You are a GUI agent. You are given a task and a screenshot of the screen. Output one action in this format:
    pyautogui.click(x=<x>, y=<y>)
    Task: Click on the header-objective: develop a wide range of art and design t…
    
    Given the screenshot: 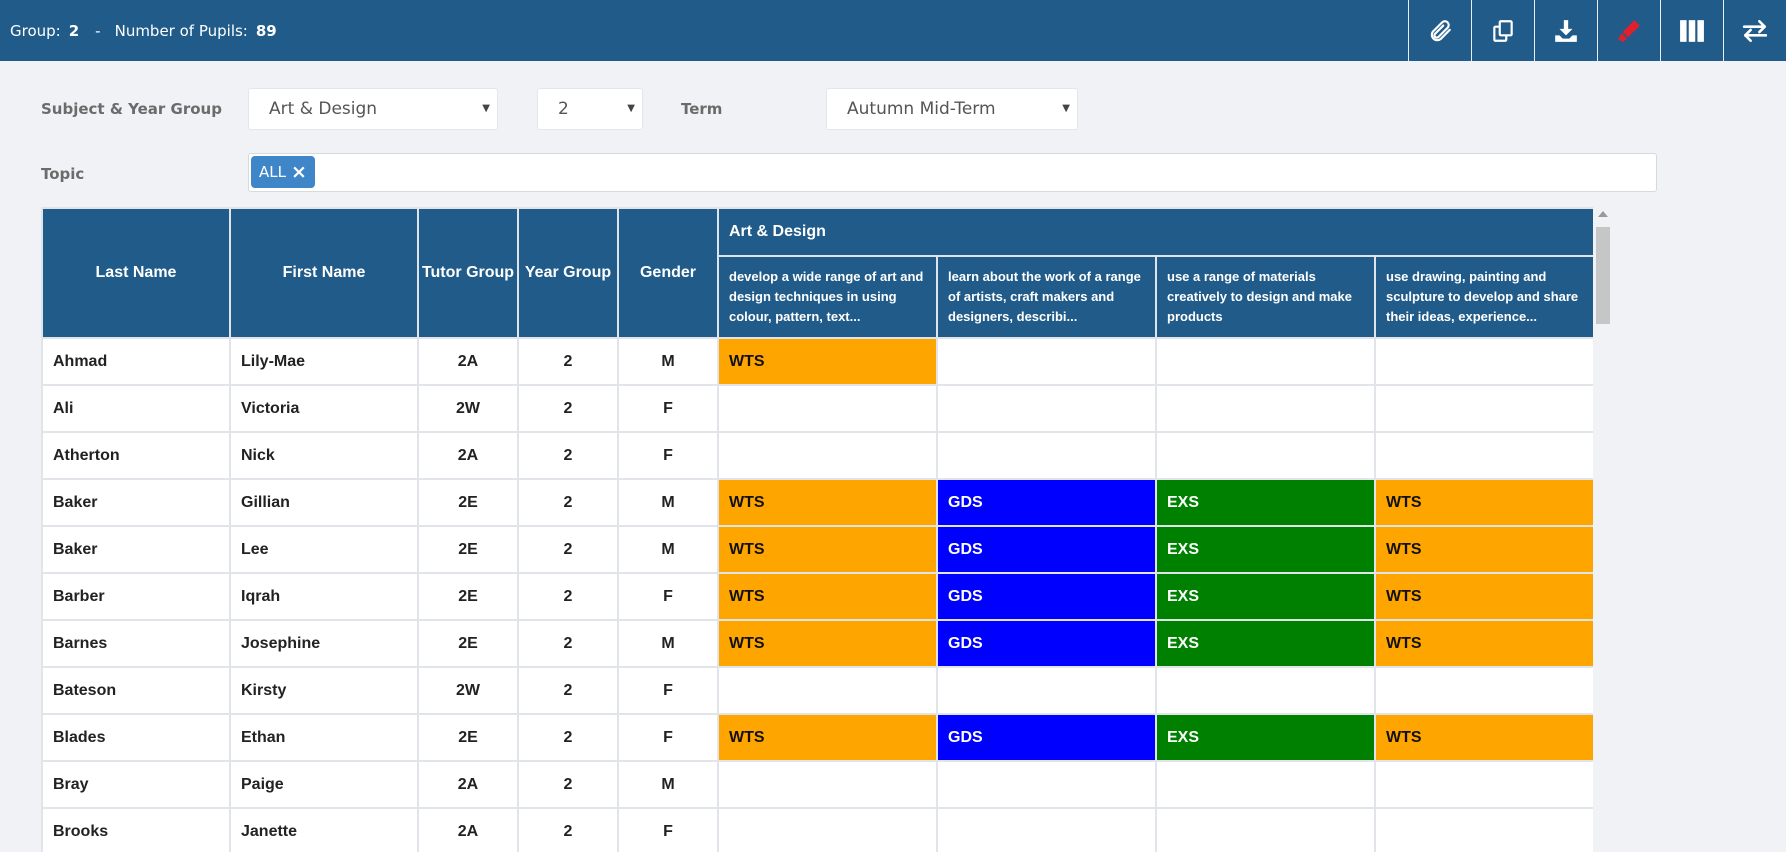 What is the action you would take?
    pyautogui.click(x=827, y=297)
    